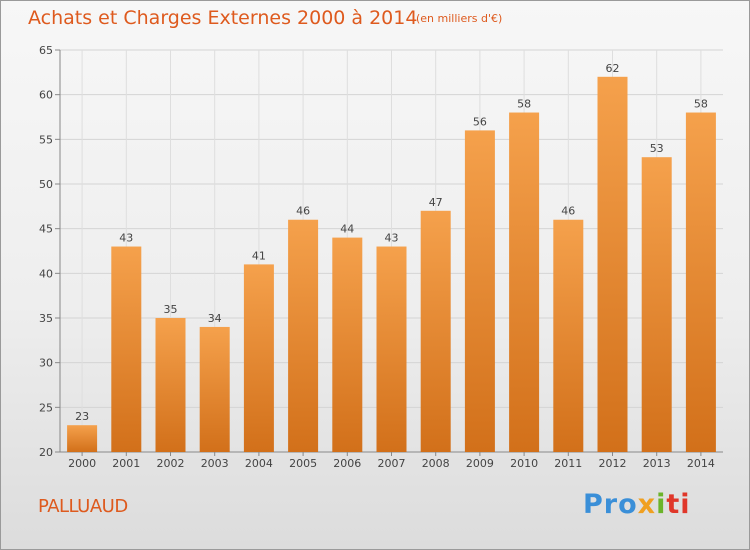 The image size is (750, 550). I want to click on x-tick-label: 2001, so click(126, 463).